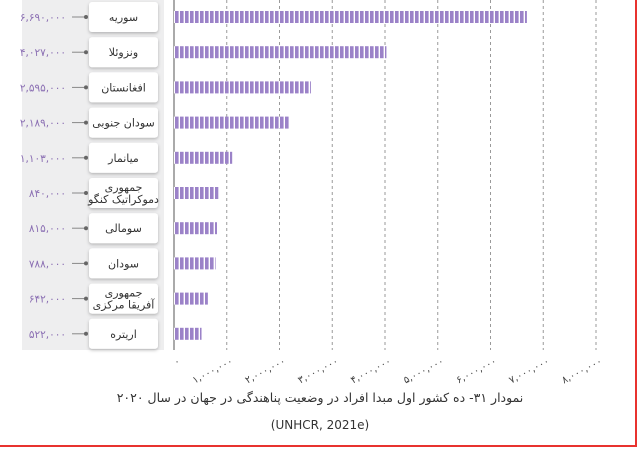 The height and width of the screenshot is (449, 640). I want to click on value-label: ۸۱۵,۰۰۰, so click(47, 229).